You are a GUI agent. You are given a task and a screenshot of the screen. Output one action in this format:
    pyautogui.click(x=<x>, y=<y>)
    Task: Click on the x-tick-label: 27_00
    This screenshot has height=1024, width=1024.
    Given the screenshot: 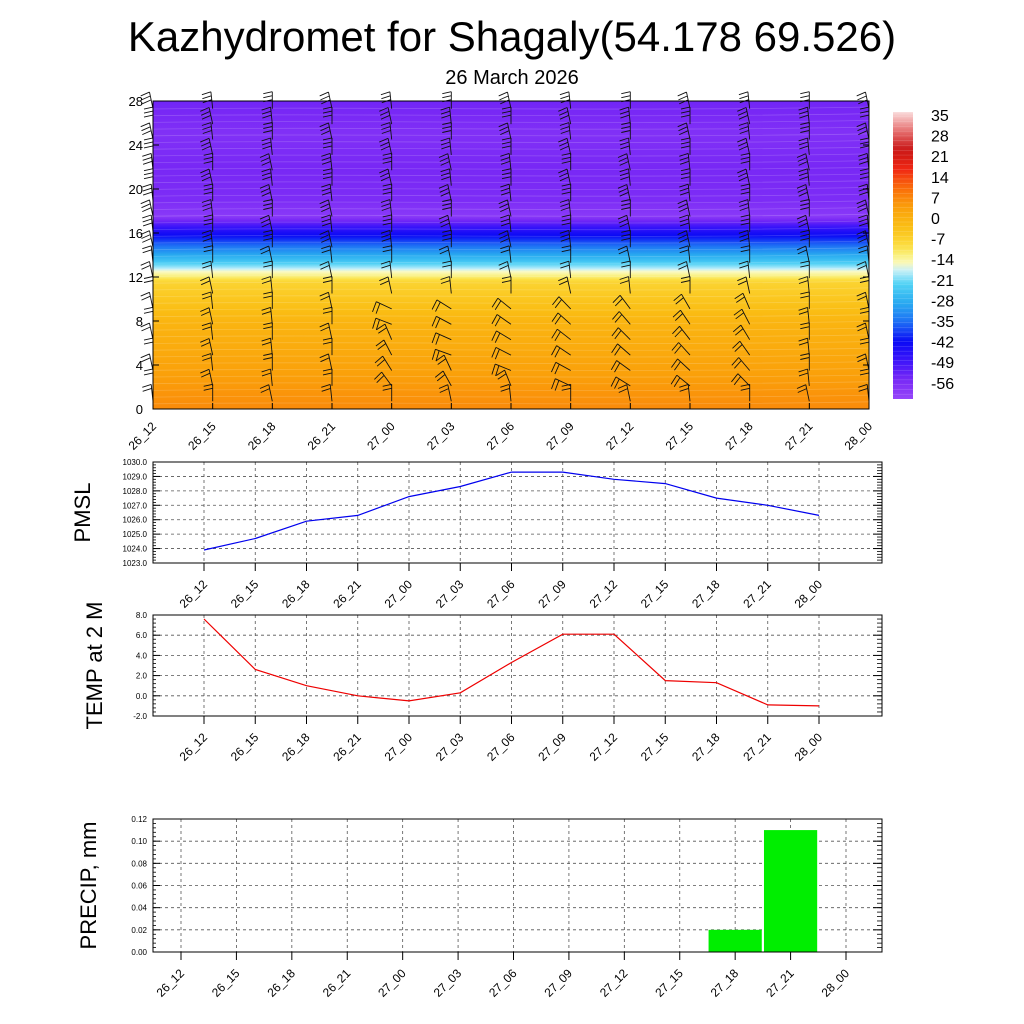 What is the action you would take?
    pyautogui.click(x=381, y=436)
    